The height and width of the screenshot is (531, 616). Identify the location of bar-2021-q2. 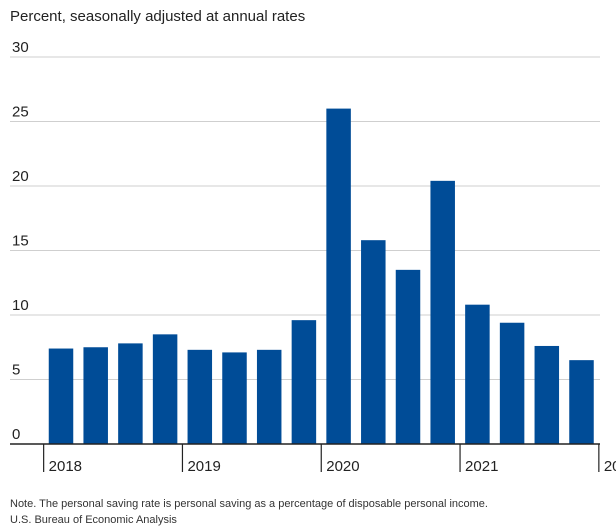
(512, 383).